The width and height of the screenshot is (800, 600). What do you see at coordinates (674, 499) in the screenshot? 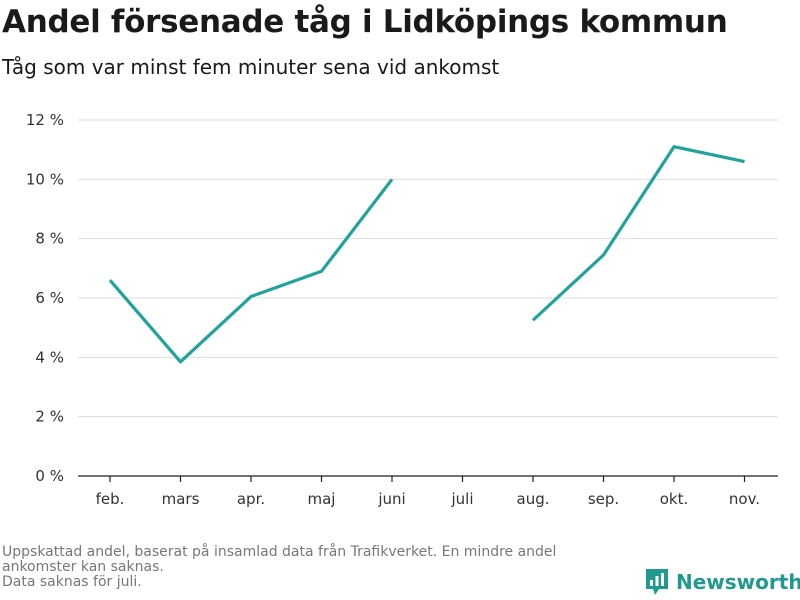
I see `x-tick-label: okt.` at bounding box center [674, 499].